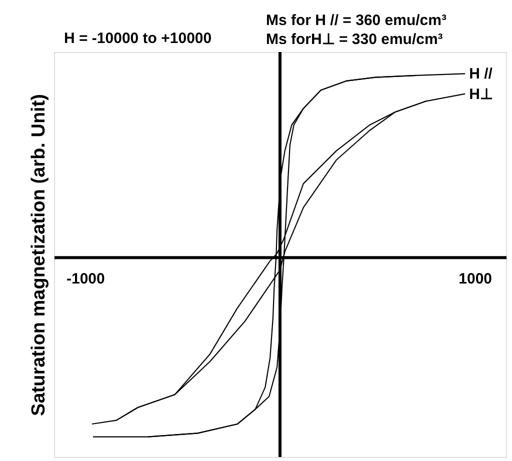  Describe the element at coordinates (475, 279) in the screenshot. I see `x-tick-label: 1000` at that location.